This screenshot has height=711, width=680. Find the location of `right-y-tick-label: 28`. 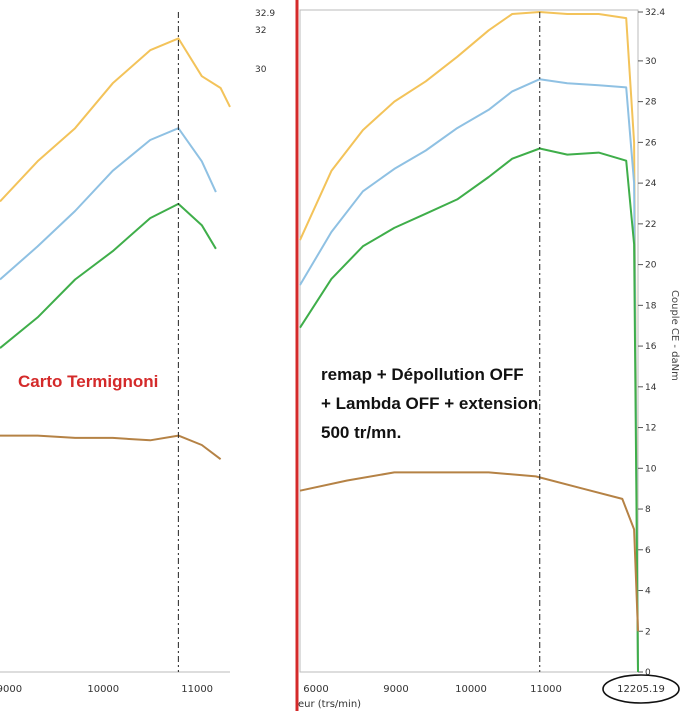

right-y-tick-label: 28 is located at coordinates (651, 103).